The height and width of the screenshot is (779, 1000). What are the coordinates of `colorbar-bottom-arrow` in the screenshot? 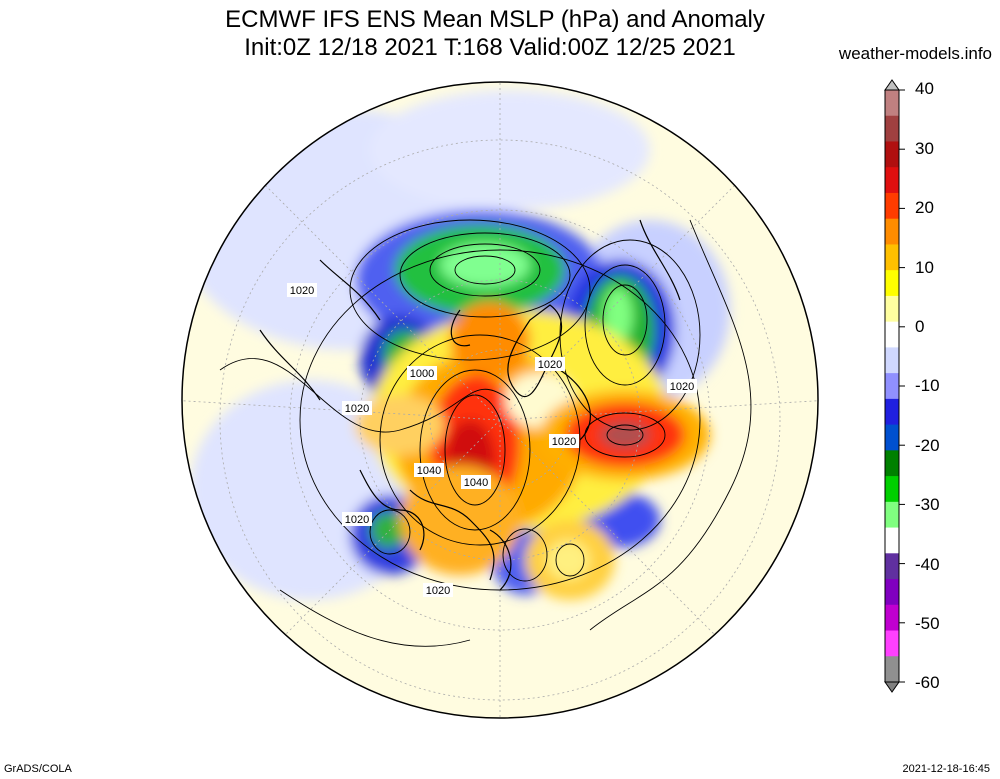 It's located at (892, 687).